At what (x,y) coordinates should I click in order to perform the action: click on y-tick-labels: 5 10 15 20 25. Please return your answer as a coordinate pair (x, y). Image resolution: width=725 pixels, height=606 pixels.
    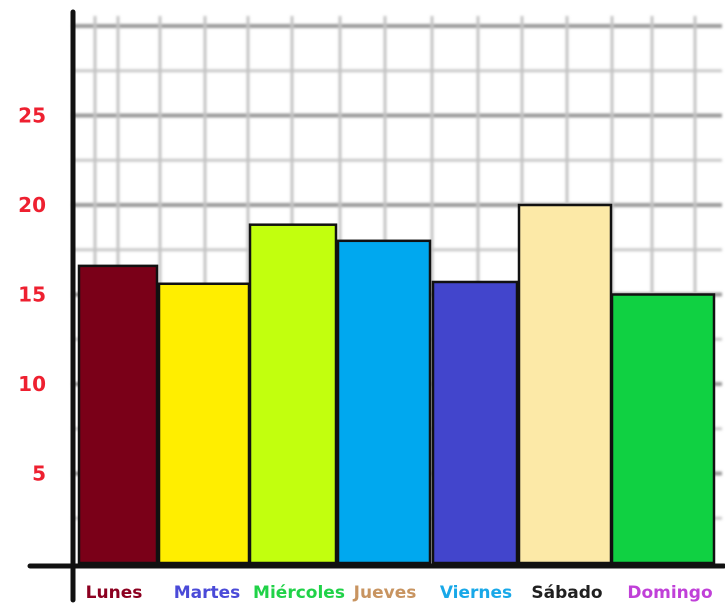
    Looking at the image, I should click on (32, 295).